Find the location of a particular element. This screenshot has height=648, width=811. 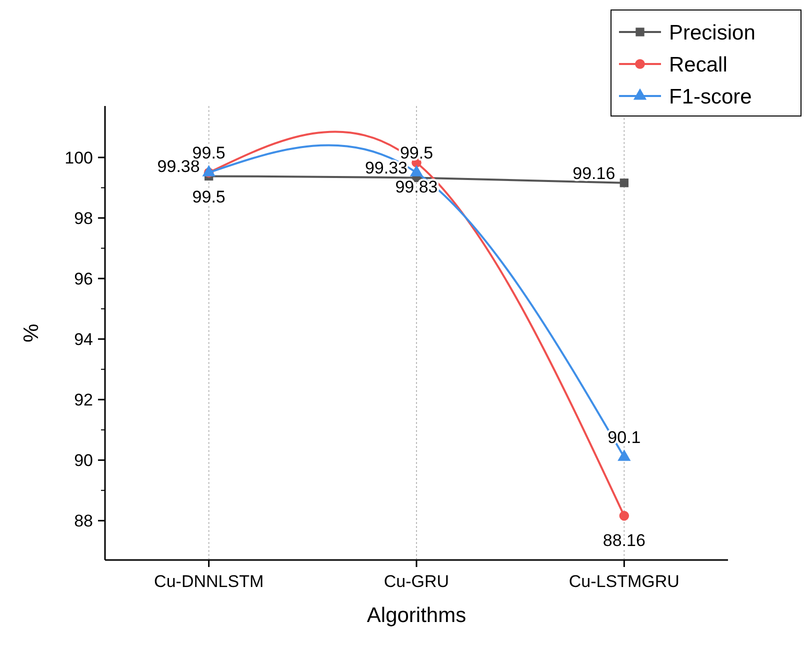

data-label: 99.5 is located at coordinates (209, 197).